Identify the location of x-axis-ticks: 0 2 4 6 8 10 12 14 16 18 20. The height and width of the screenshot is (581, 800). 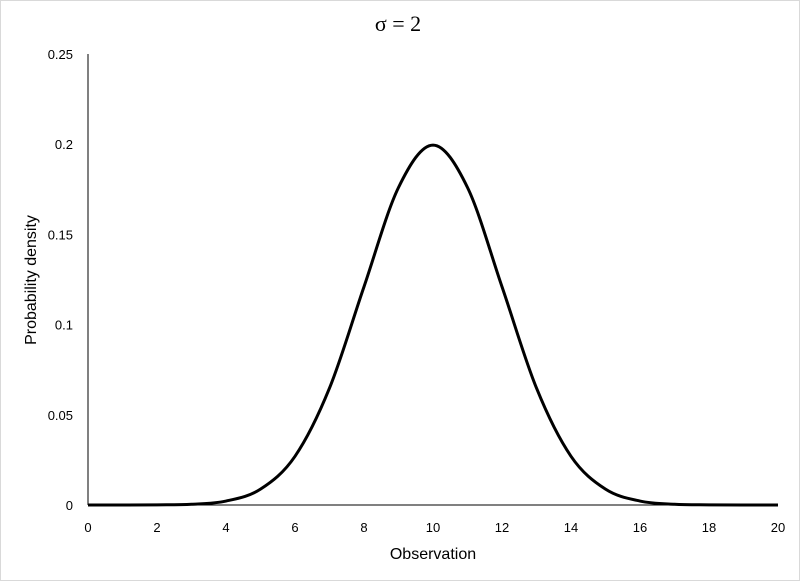
(434, 527).